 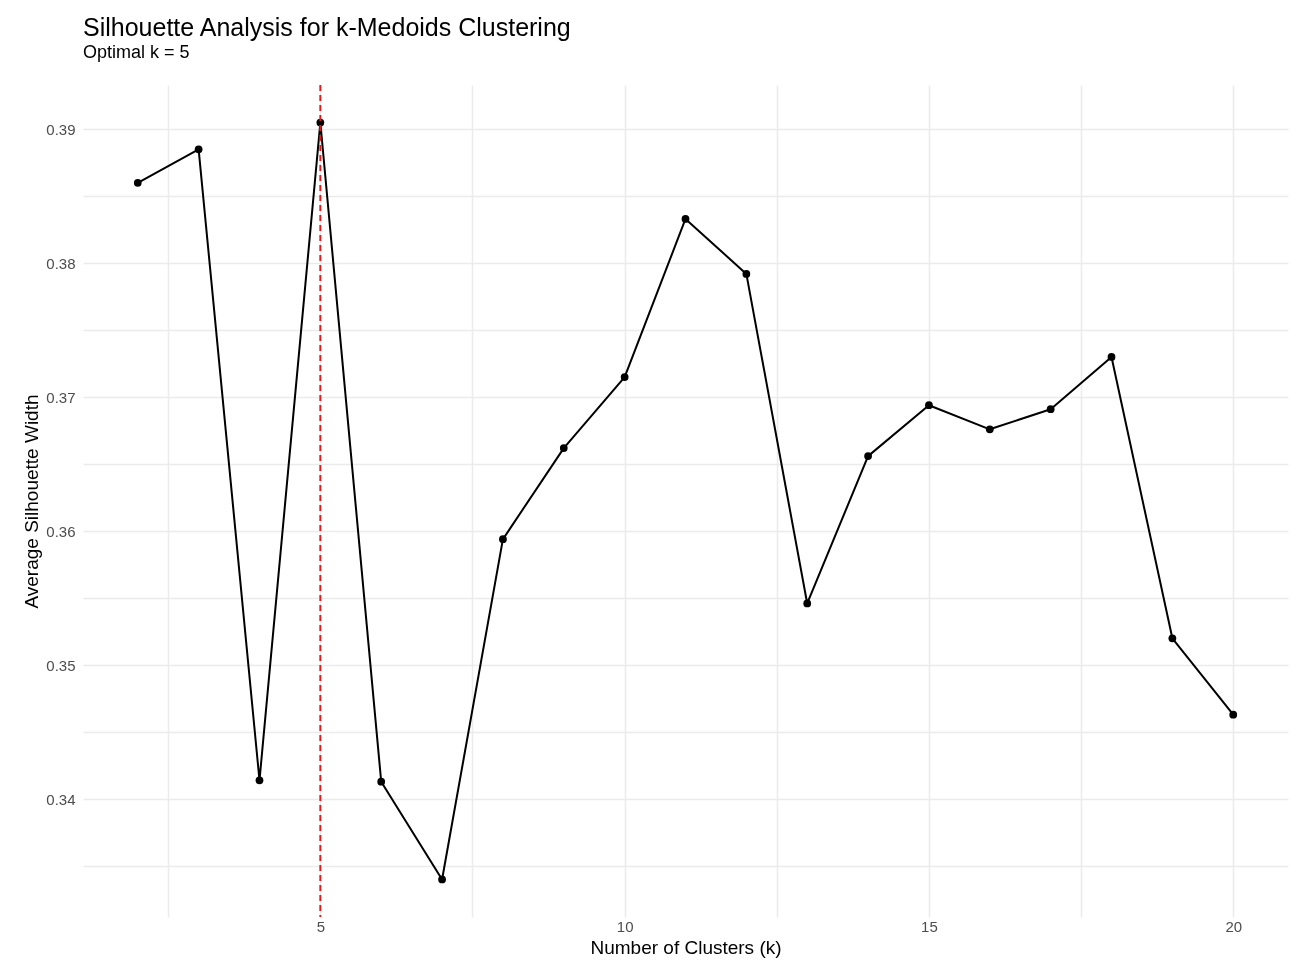 I want to click on x-axis-title: Number of Clusters (k), so click(x=686, y=947).